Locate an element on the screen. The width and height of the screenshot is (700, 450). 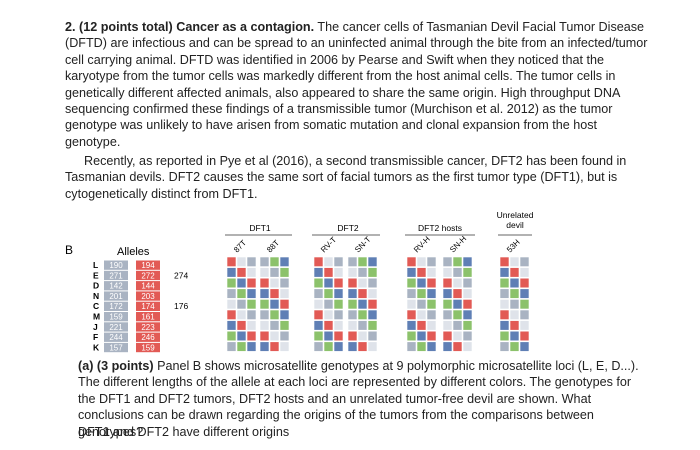
allele-label: 161 is located at coordinates (148, 317).